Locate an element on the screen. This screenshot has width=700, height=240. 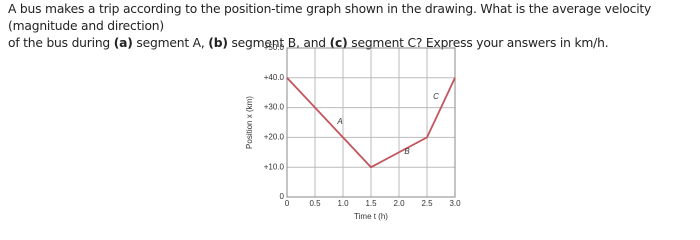
segment-label: B is located at coordinates (407, 151).